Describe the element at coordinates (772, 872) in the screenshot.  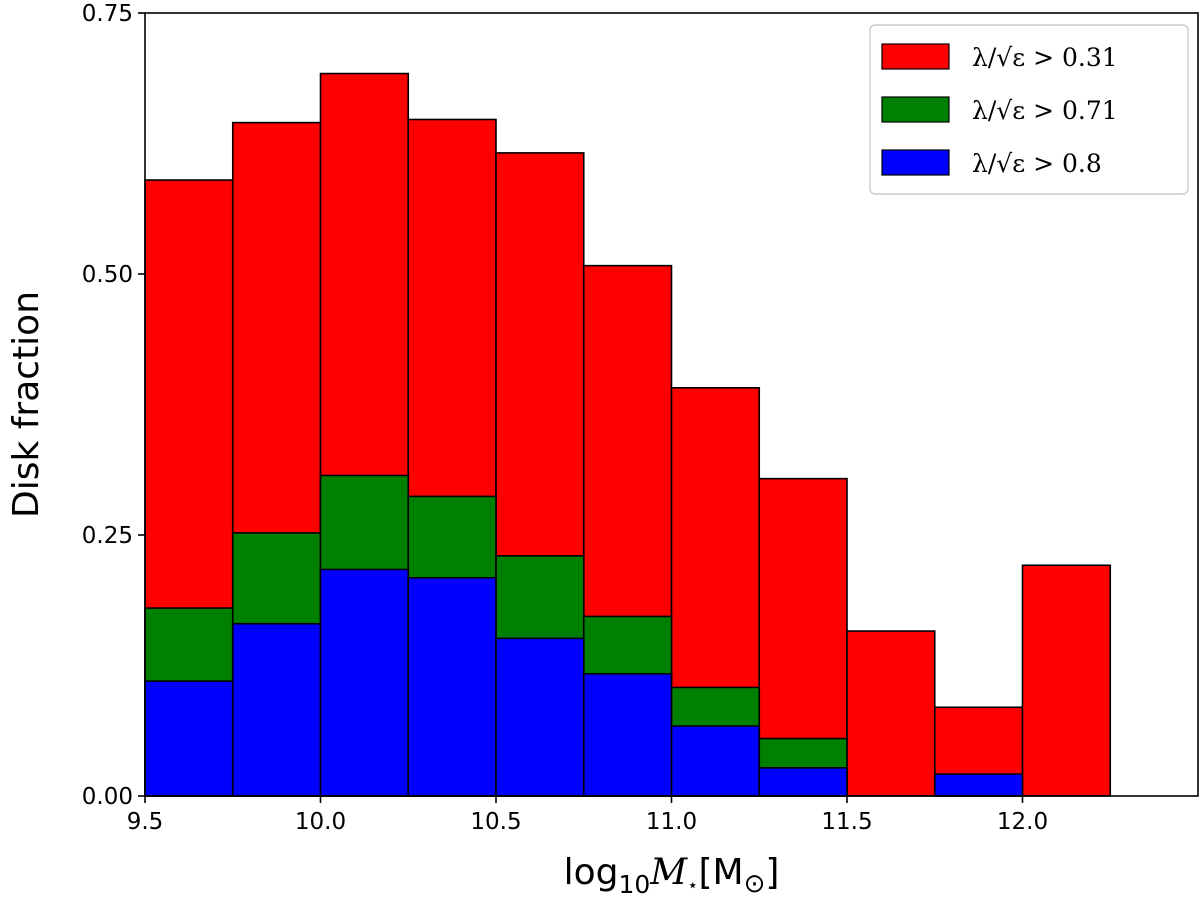
I see `x-title-unit-close: ]` at that location.